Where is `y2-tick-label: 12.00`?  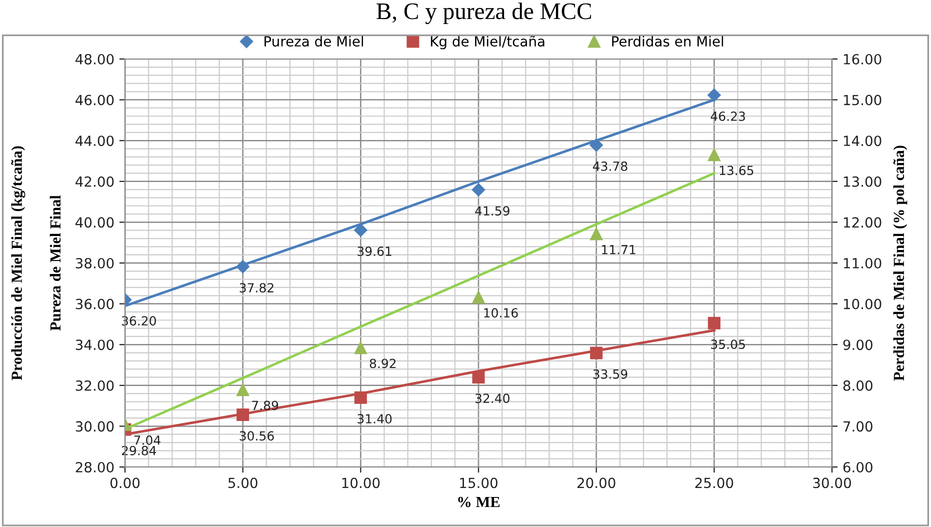 y2-tick-label: 12.00 is located at coordinates (863, 222).